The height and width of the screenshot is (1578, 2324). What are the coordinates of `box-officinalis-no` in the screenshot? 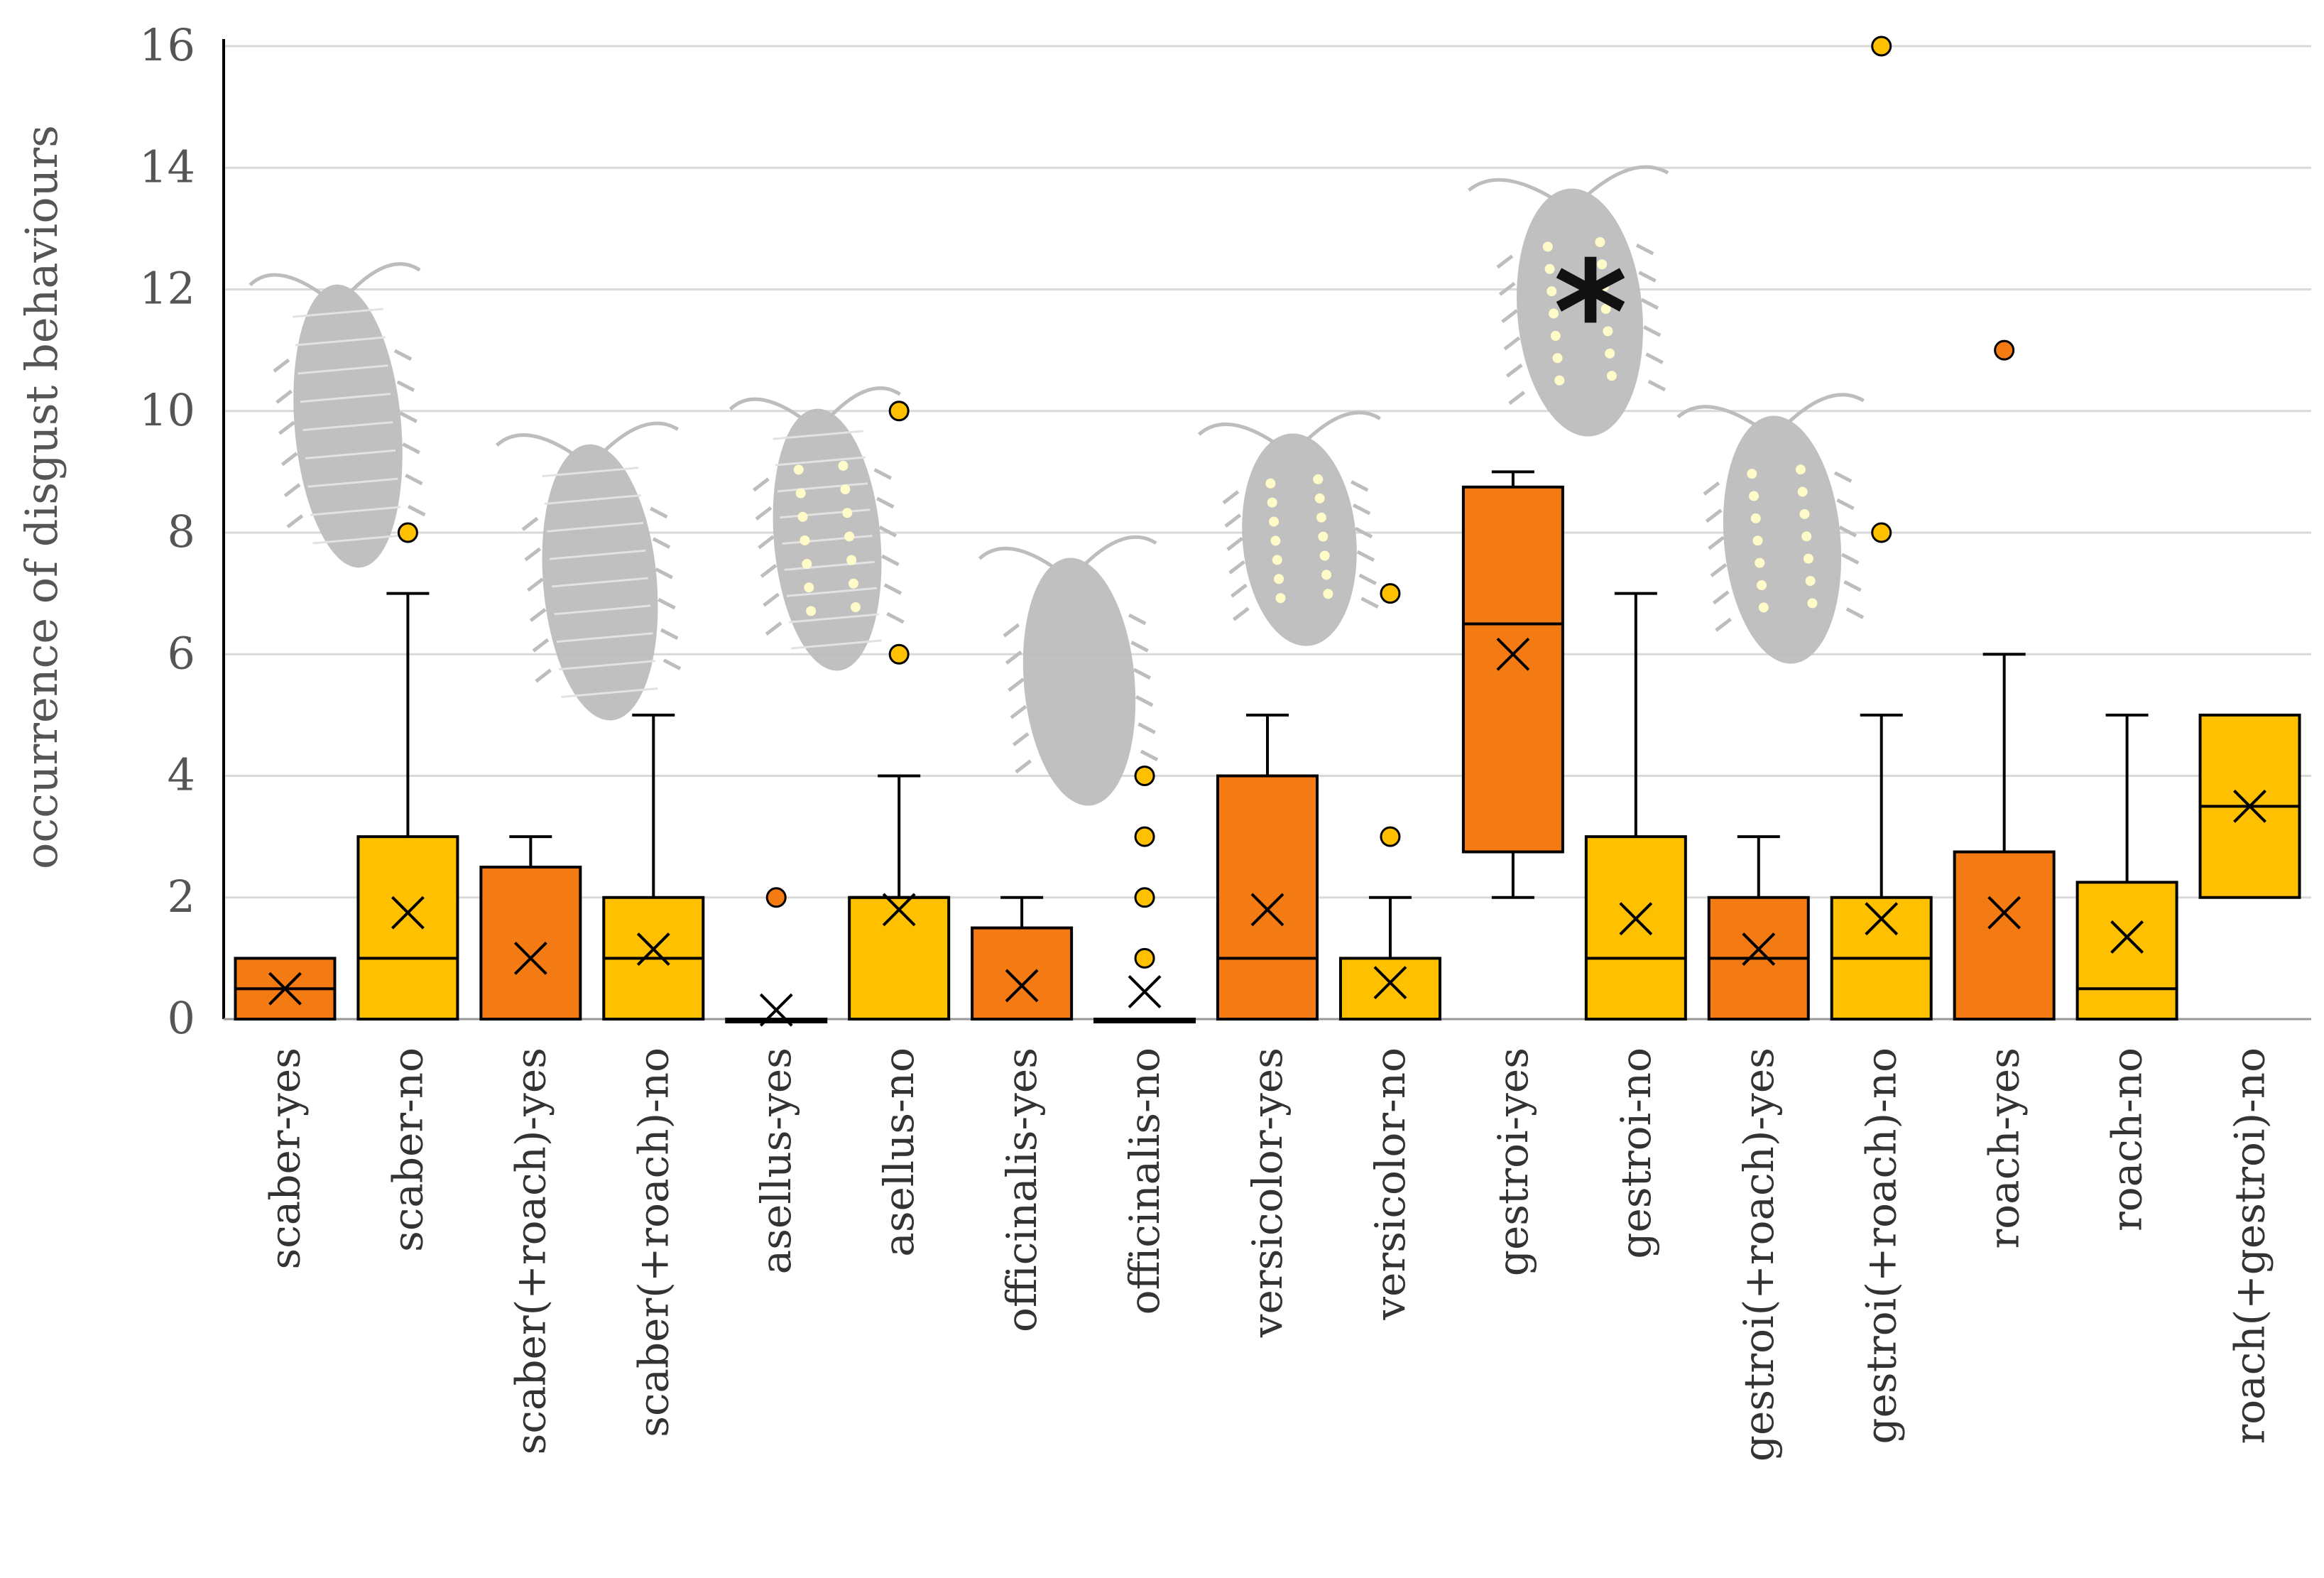 It's located at (1144, 894).